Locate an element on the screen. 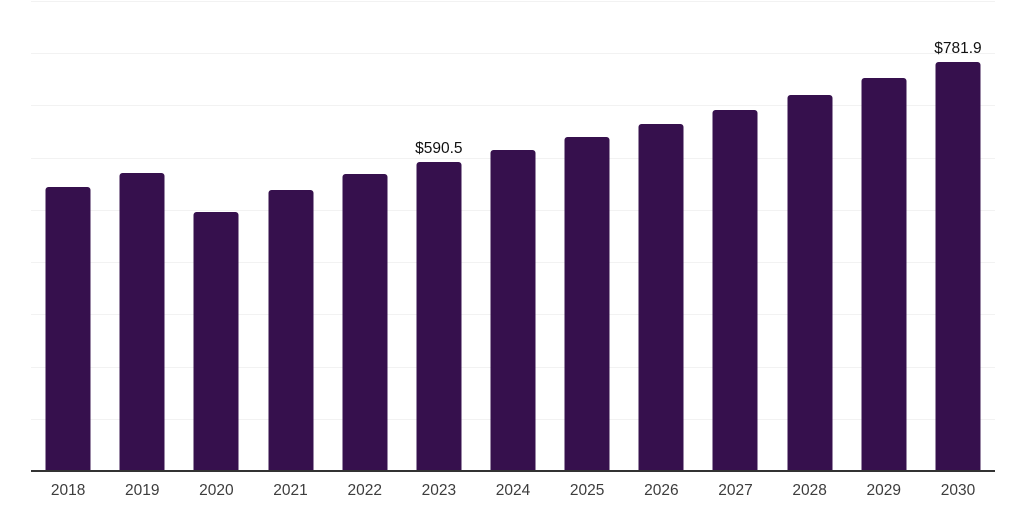 The width and height of the screenshot is (1024, 512). value-label-2023: $590.5 is located at coordinates (439, 149).